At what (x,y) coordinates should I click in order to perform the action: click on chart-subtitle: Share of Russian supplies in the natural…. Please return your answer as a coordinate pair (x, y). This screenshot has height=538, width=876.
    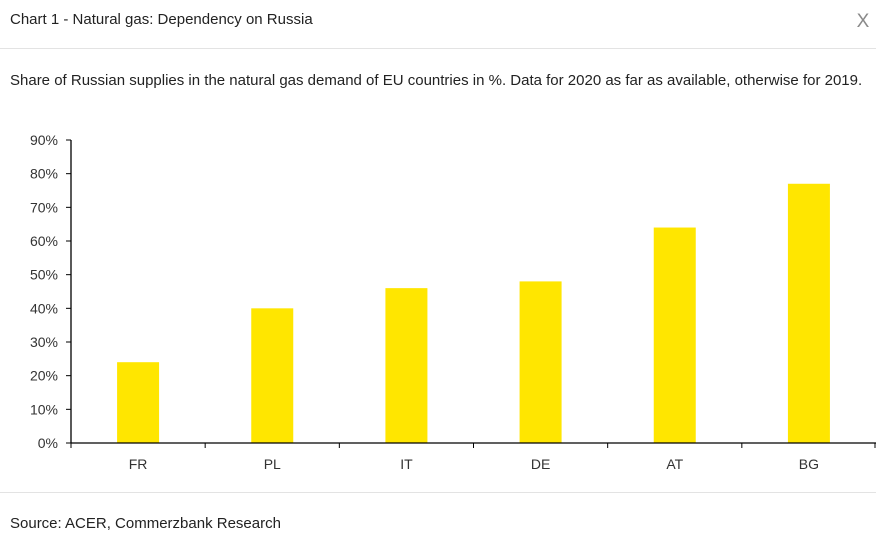
    Looking at the image, I should click on (436, 80).